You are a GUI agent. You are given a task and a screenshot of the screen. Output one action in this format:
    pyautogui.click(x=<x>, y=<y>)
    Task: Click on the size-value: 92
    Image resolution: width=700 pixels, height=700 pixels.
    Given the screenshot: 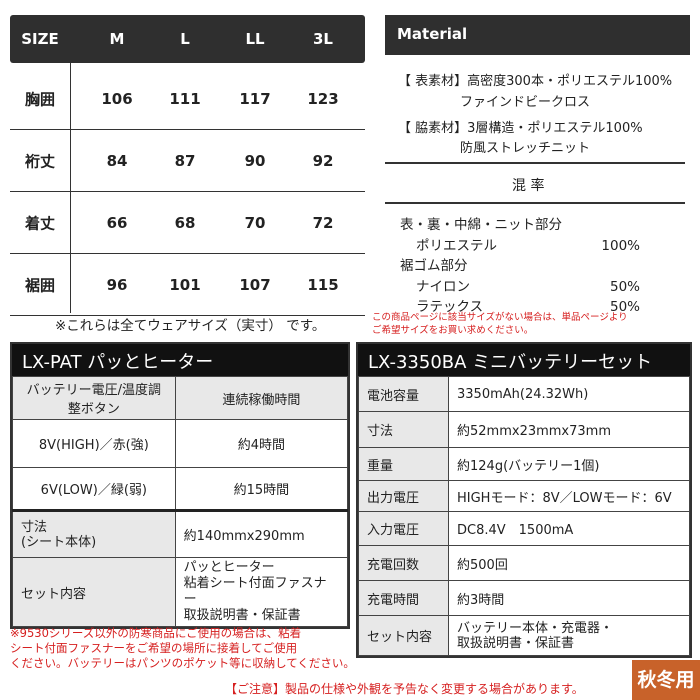 What is the action you would take?
    pyautogui.click(x=323, y=160)
    